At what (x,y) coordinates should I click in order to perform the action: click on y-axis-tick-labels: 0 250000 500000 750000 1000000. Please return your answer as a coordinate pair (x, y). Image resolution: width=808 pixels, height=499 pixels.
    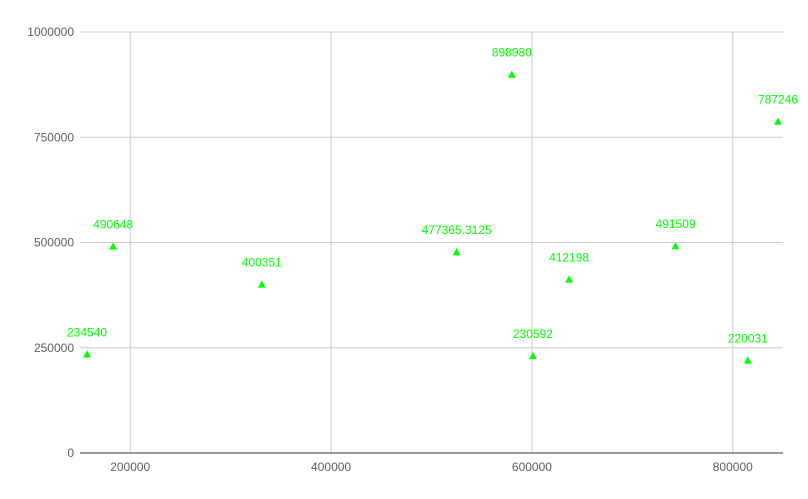
    Looking at the image, I should click on (50, 242).